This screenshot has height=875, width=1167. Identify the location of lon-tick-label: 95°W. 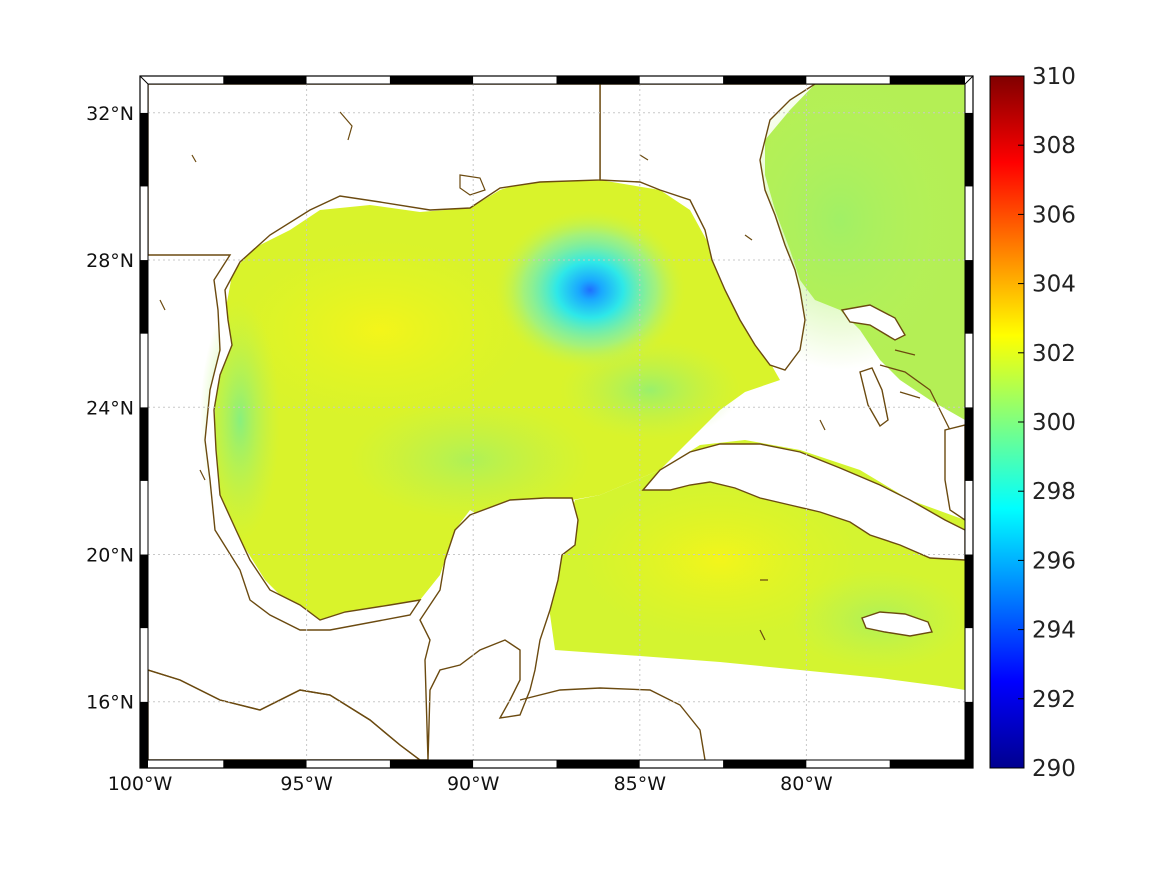
(306, 784).